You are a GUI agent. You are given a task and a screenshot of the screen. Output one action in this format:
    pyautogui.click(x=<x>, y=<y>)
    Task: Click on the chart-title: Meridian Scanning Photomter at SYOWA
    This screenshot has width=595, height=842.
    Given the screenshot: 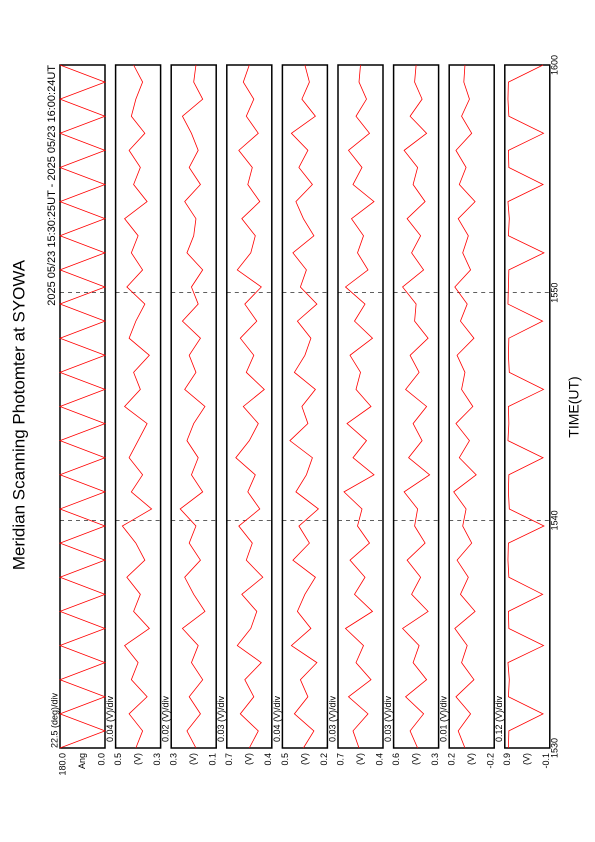 What is the action you would take?
    pyautogui.click(x=18, y=414)
    